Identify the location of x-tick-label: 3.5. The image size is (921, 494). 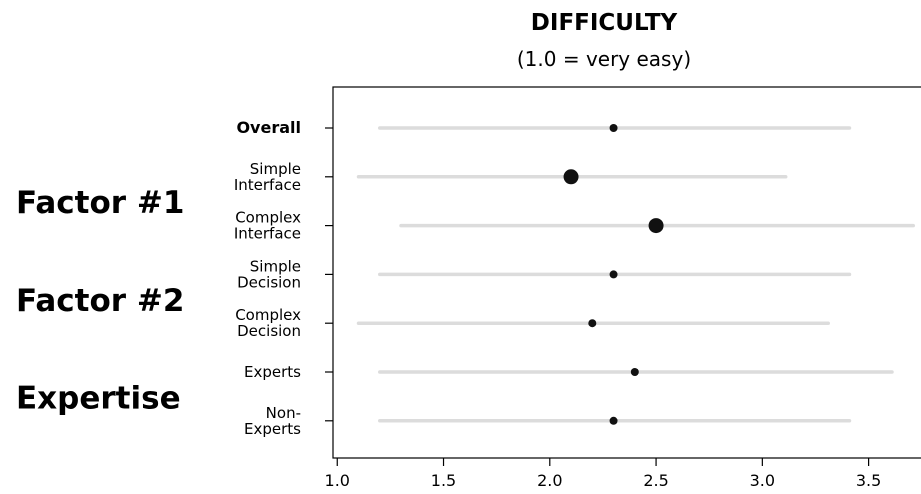
(868, 480).